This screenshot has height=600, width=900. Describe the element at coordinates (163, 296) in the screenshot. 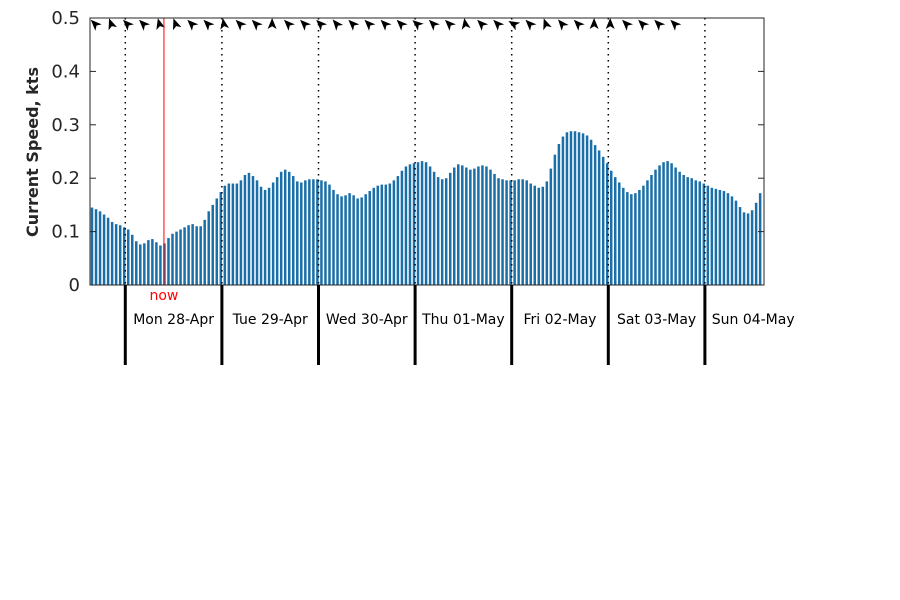

I see `now-label: now` at that location.